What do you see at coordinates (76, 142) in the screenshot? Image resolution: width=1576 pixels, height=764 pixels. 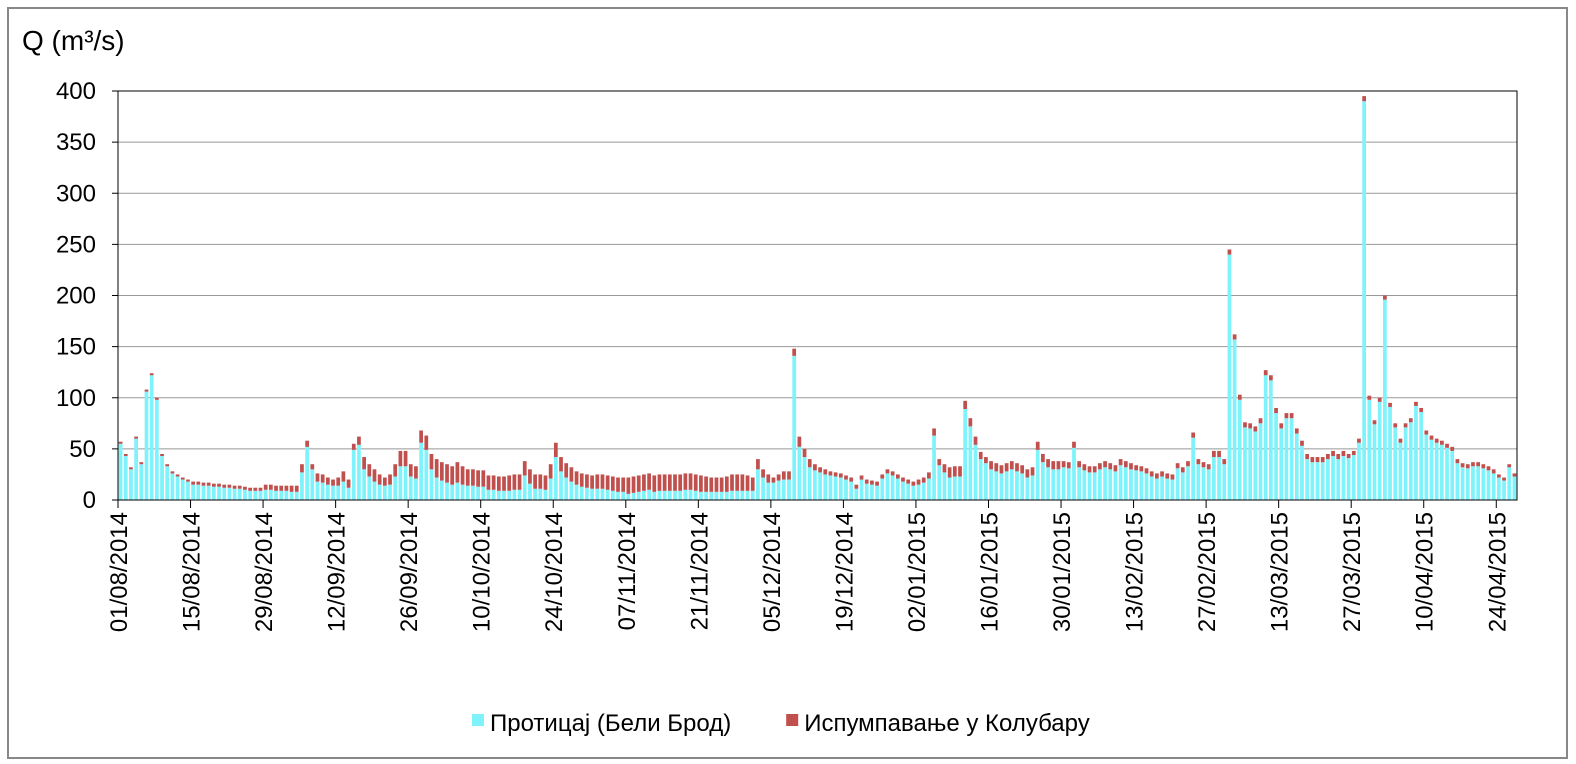 I see `y-tick-label: 350` at bounding box center [76, 142].